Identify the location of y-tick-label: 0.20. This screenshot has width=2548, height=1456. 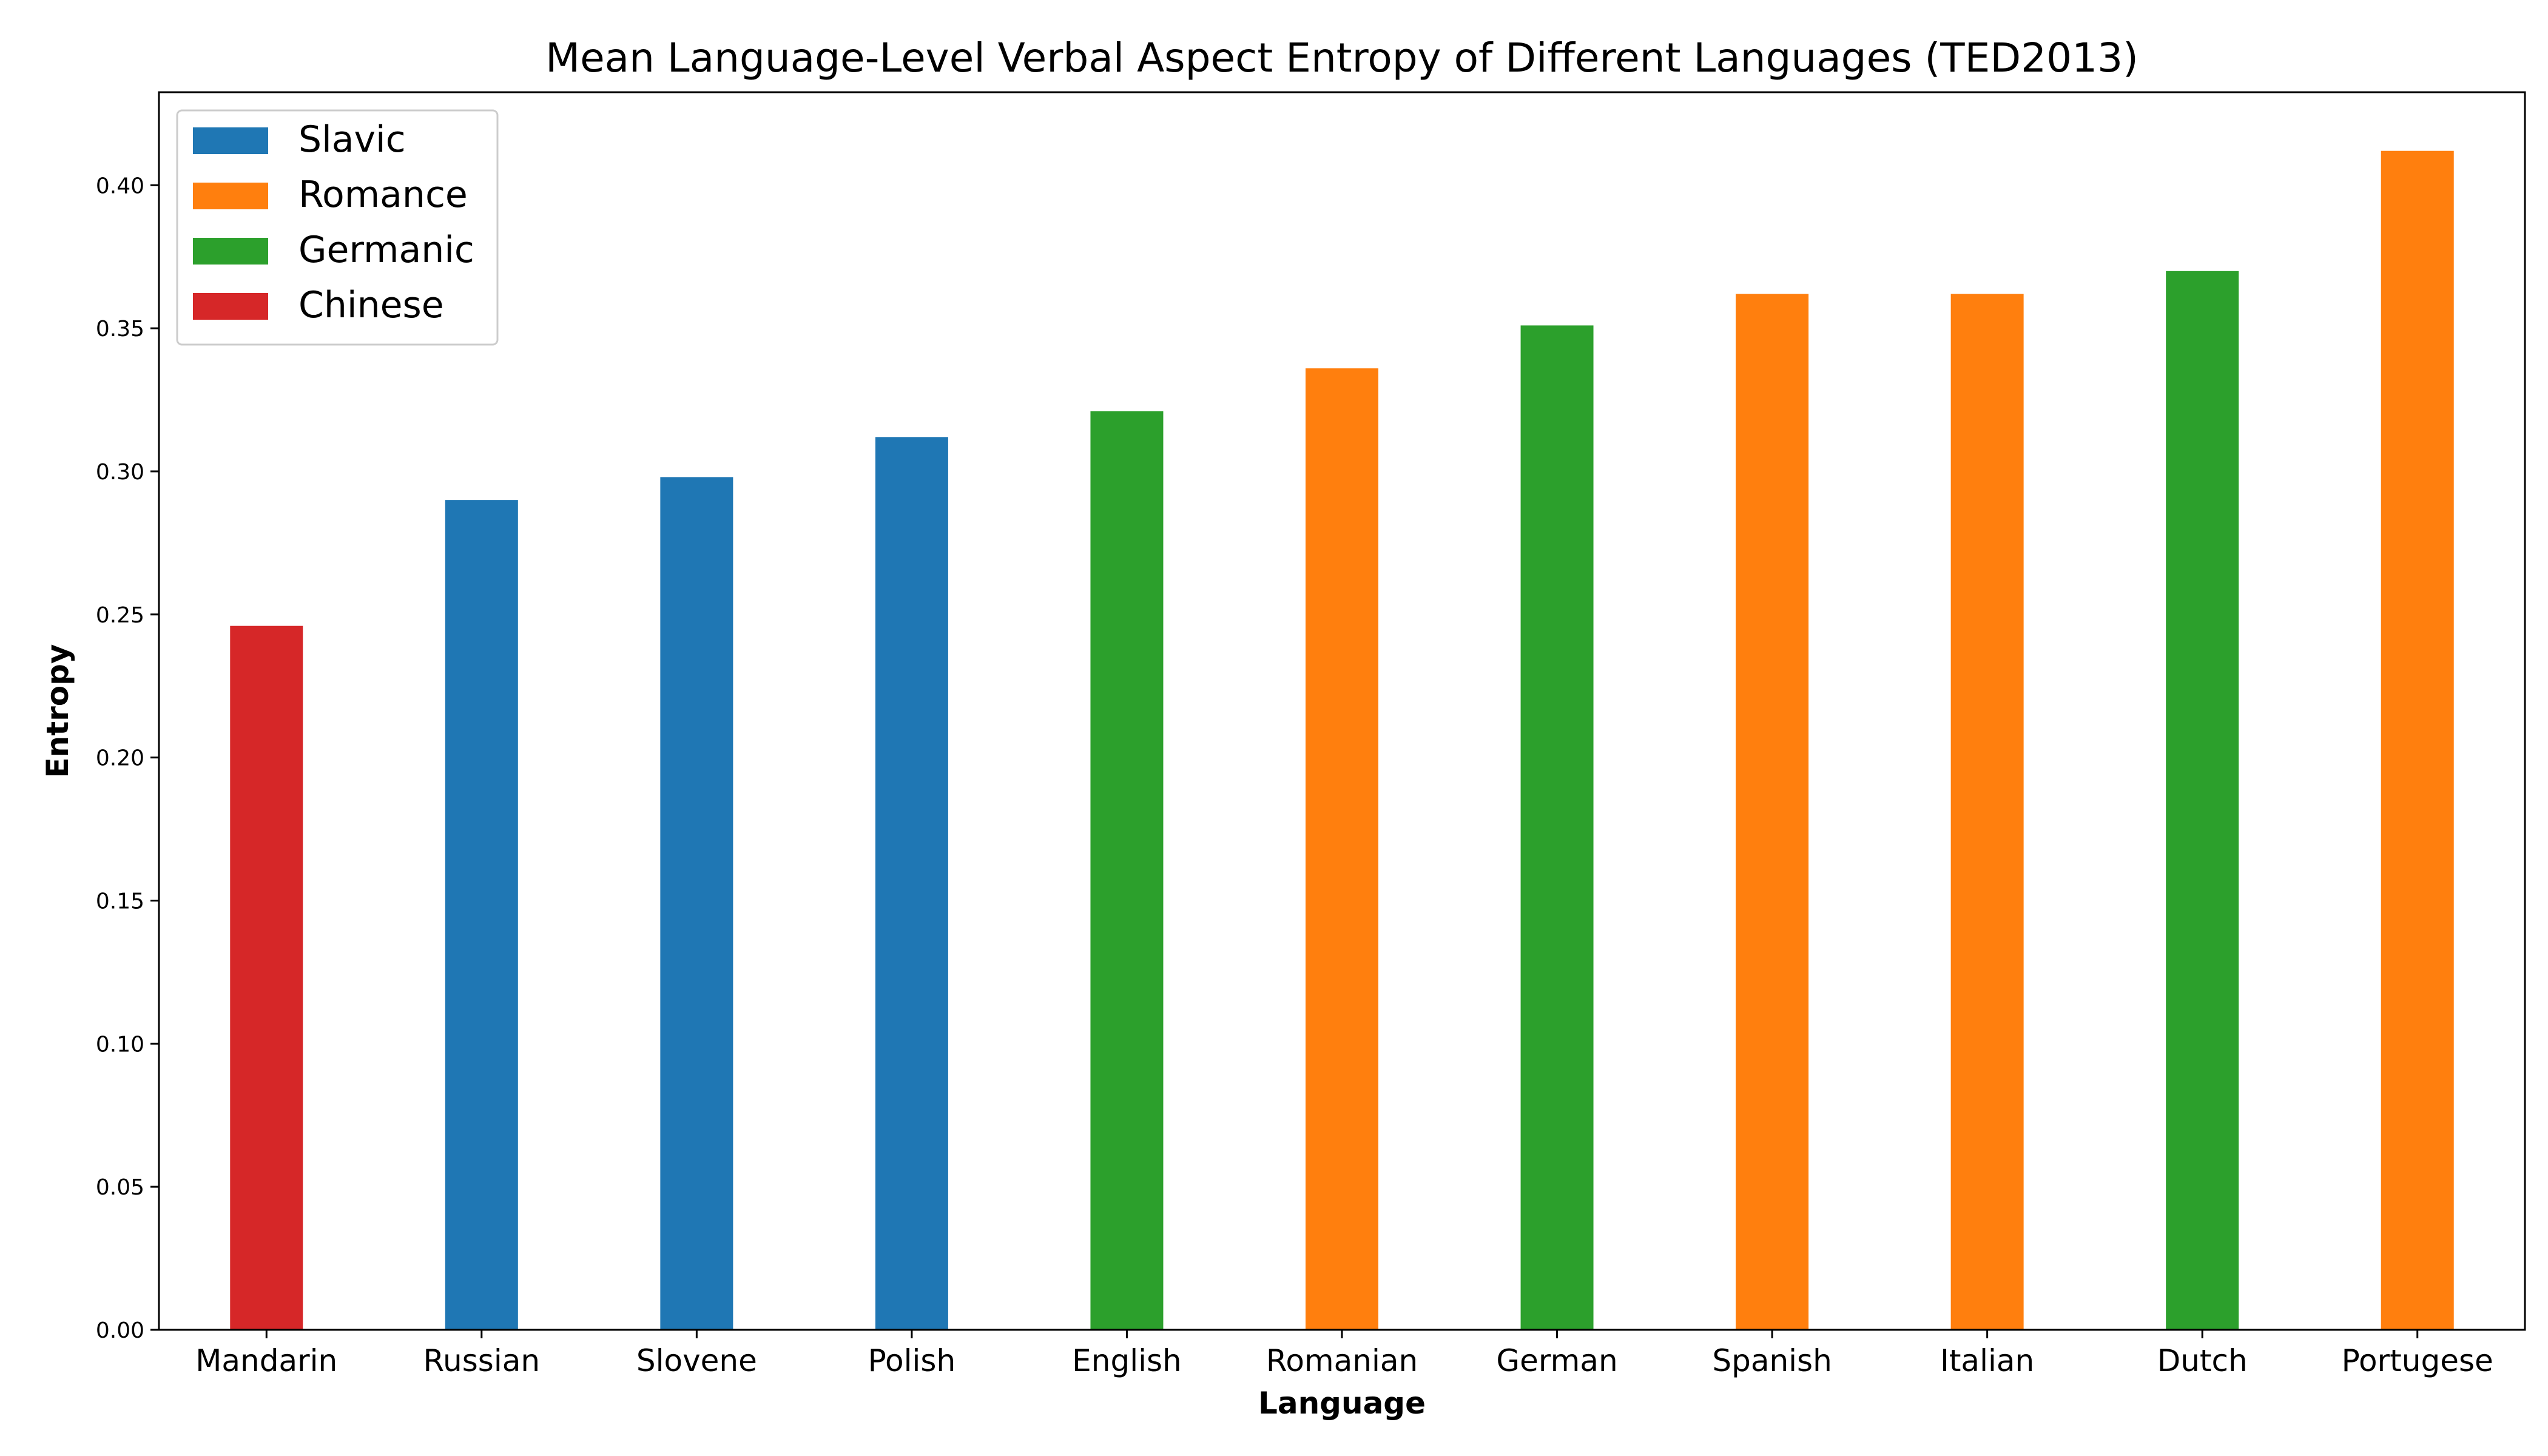
(120, 758).